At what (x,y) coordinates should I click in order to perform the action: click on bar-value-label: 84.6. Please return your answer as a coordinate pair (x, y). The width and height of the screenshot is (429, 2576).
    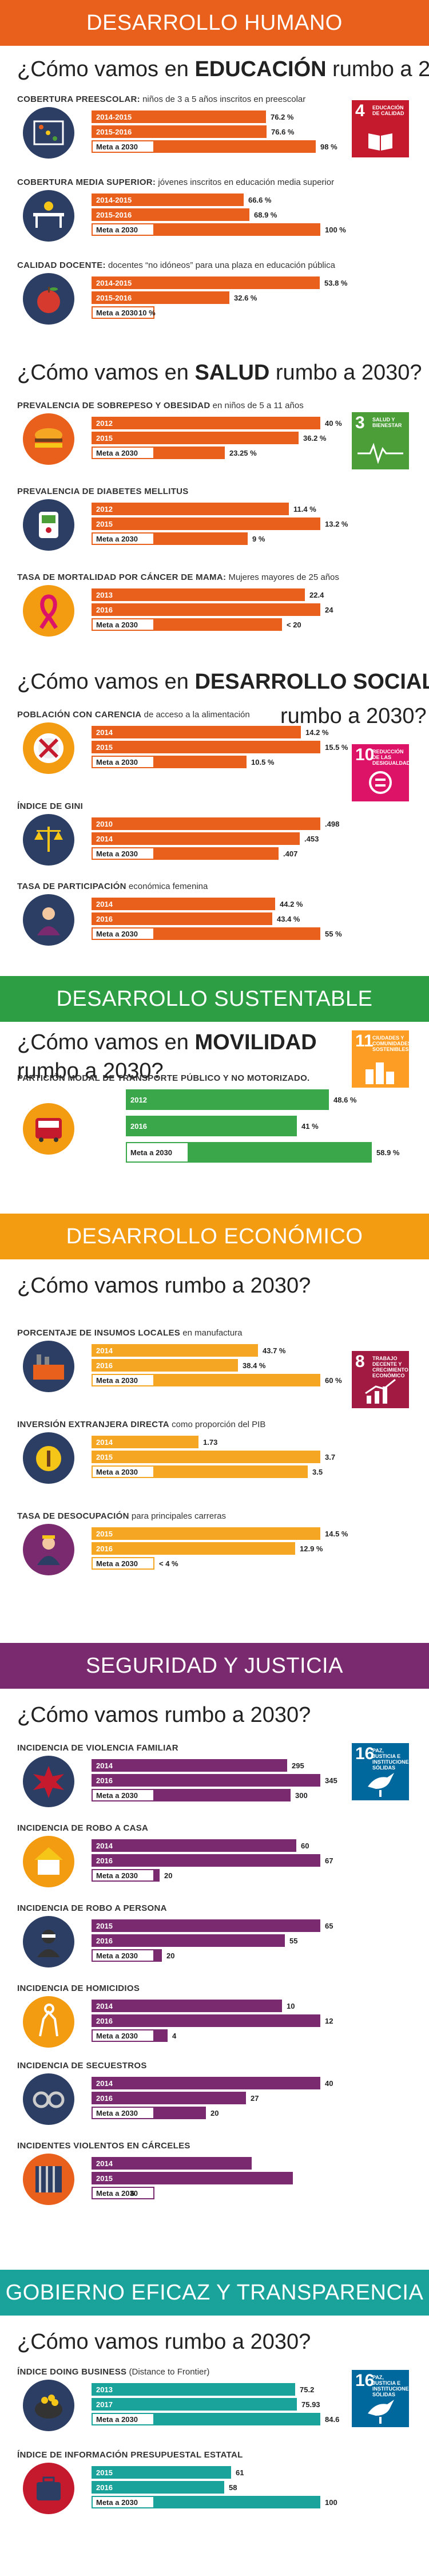
    Looking at the image, I should click on (332, 2419).